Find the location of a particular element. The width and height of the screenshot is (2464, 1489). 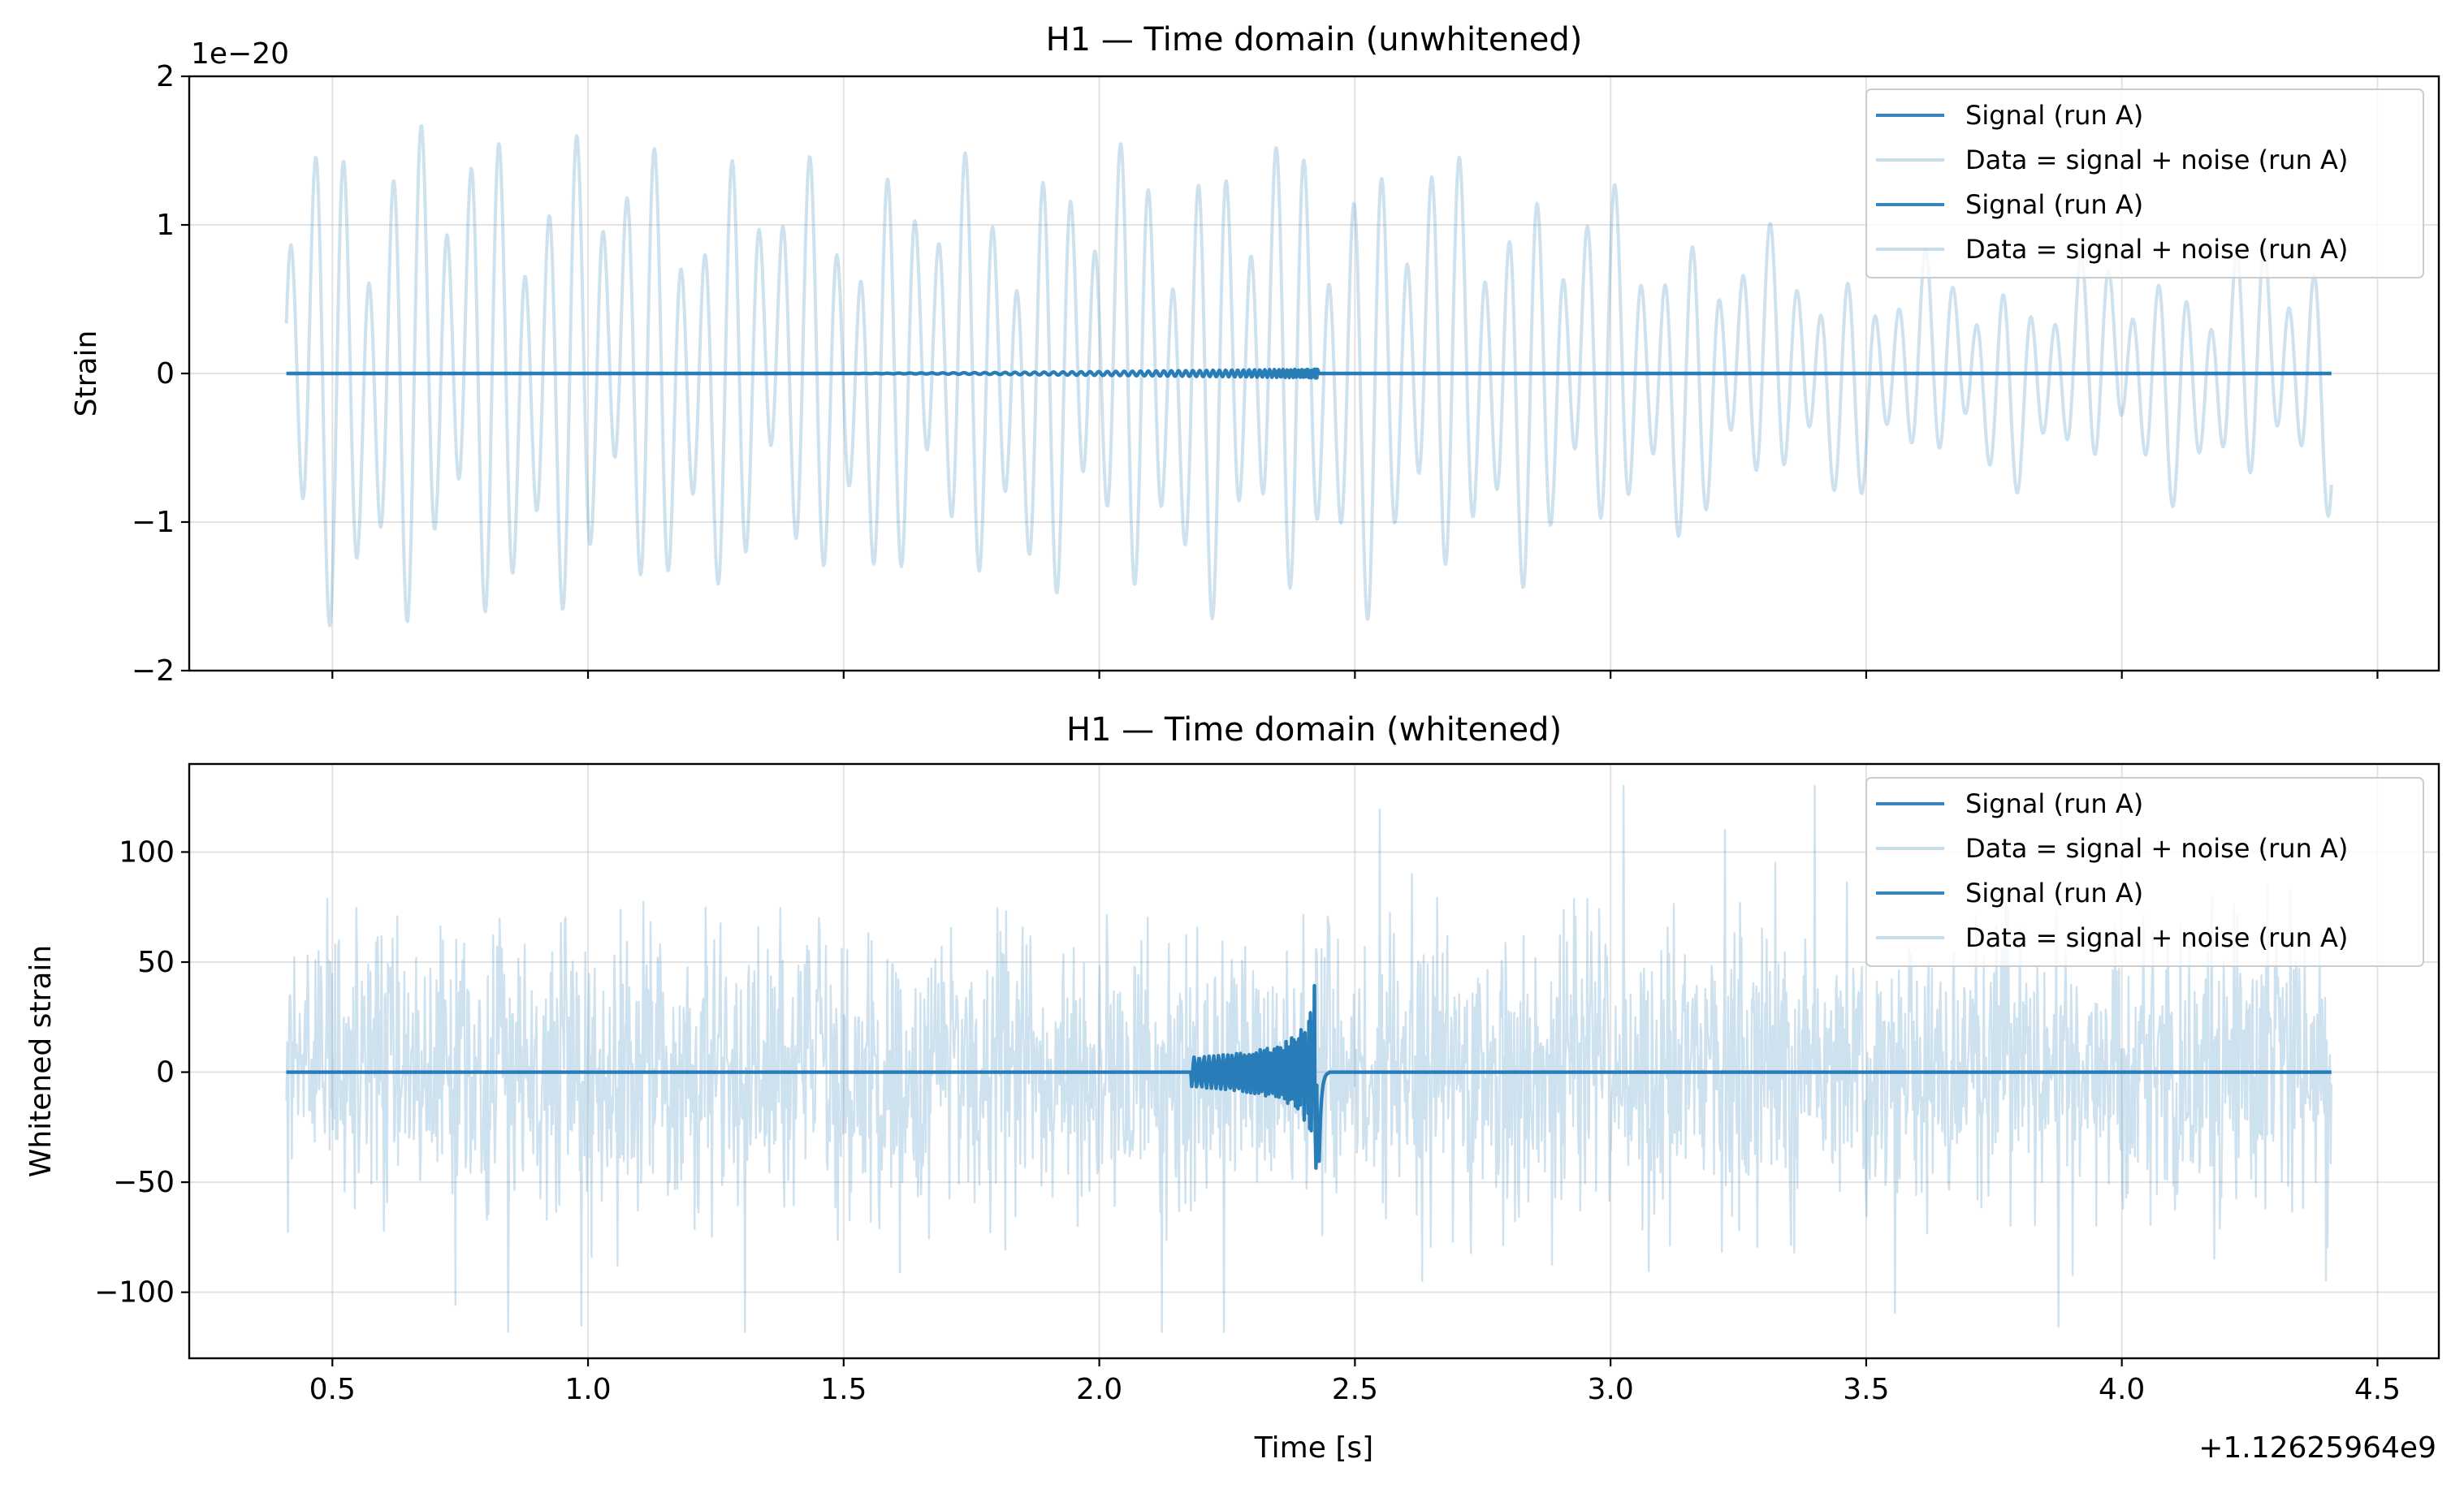

x-tick-label: 4.5 is located at coordinates (2377, 1389).